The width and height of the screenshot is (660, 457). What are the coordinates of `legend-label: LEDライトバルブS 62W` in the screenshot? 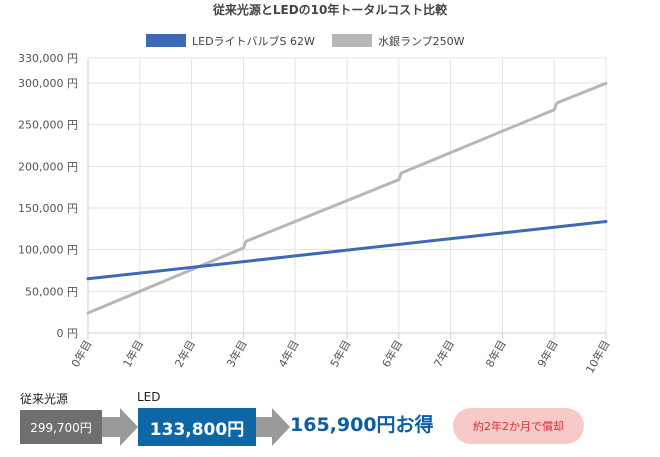 It's located at (253, 41).